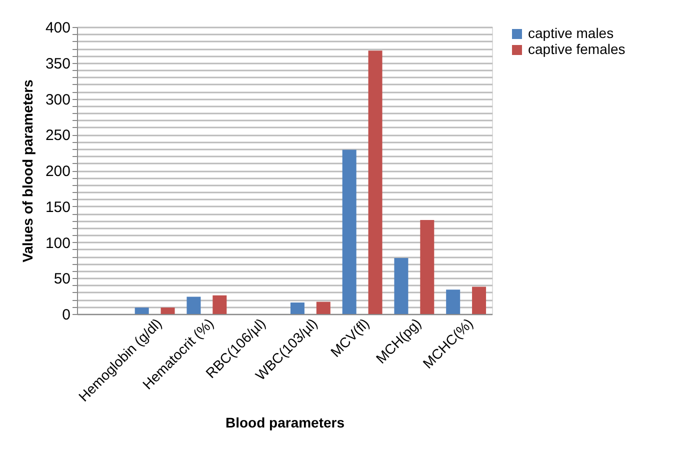  Describe the element at coordinates (62, 279) in the screenshot. I see `y-tick-label: 50` at that location.